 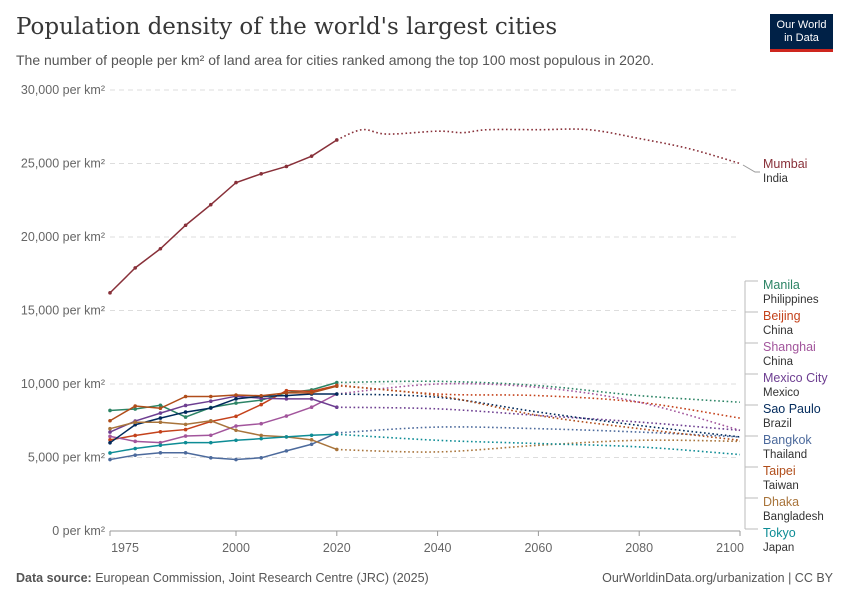 I want to click on y-tick-label: 15,000 per km², so click(x=63, y=311).